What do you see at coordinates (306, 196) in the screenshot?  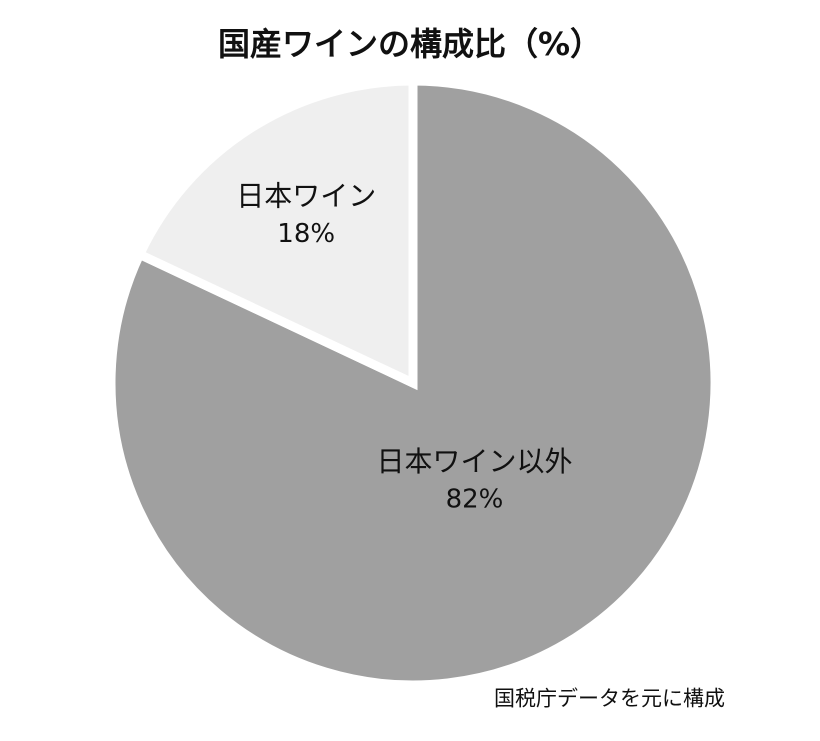 I see `slice-label: 日本ワイン` at bounding box center [306, 196].